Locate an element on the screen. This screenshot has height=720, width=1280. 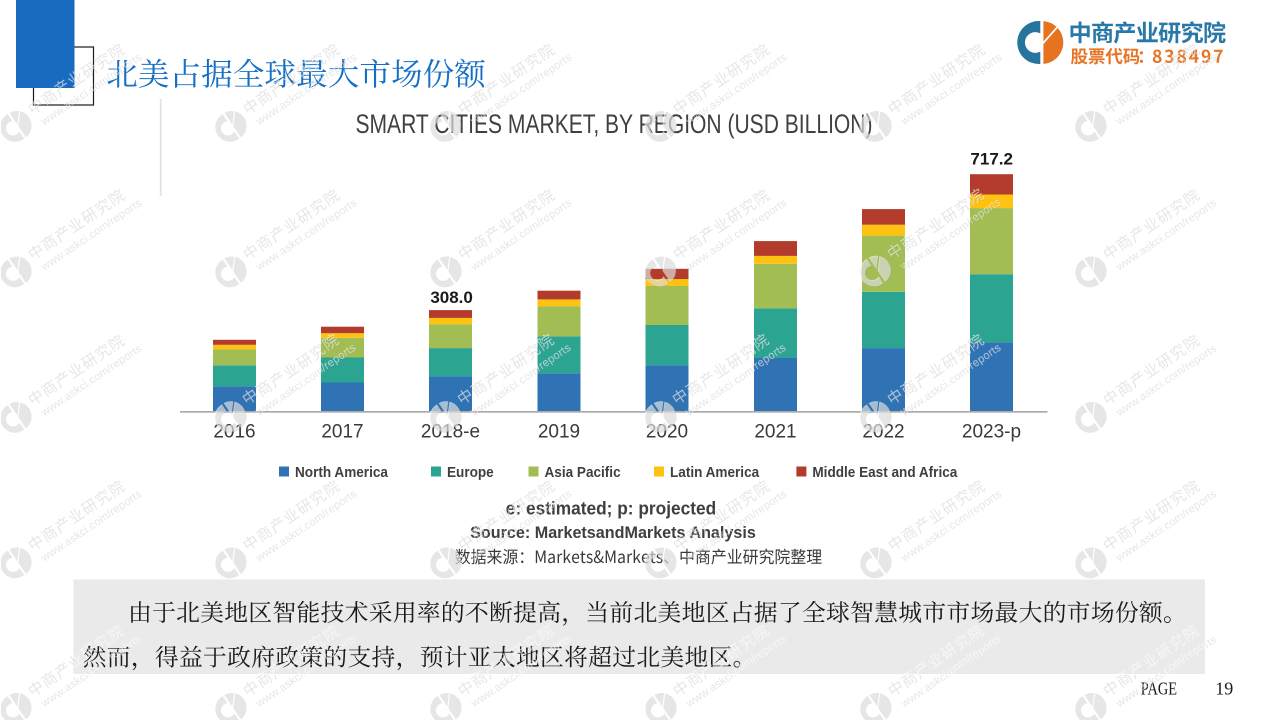
svg-text: 2017 is located at coordinates (342, 432).